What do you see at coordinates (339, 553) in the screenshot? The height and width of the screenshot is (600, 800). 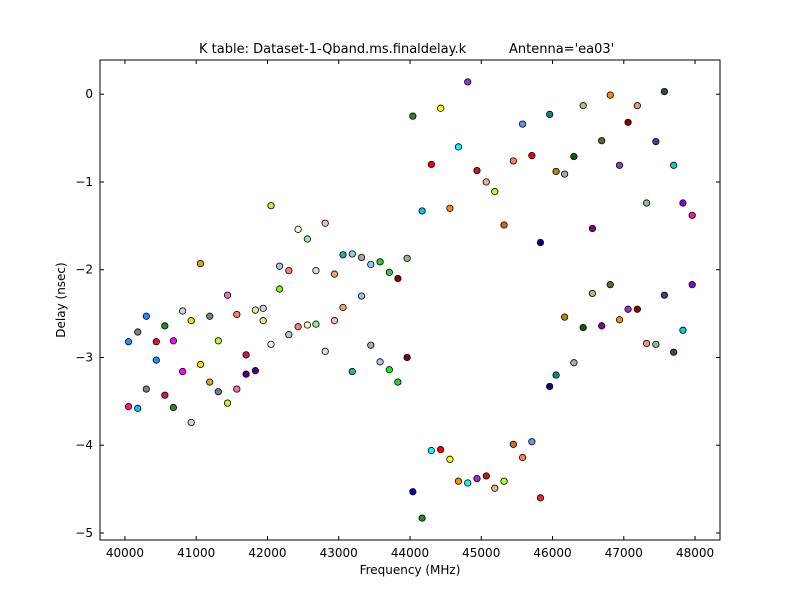 I see `x-tick-label: 43000` at bounding box center [339, 553].